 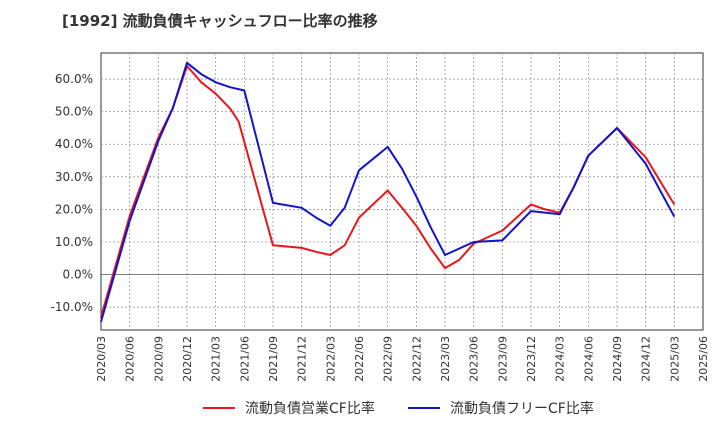 What do you see at coordinates (216, 359) in the screenshot?
I see `x-tick-label: 2021/03` at bounding box center [216, 359].